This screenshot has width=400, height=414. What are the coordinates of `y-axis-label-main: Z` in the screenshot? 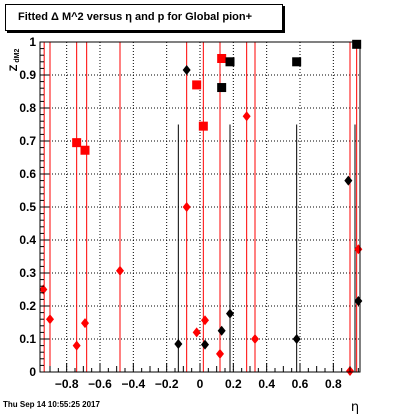 It's located at (14, 67).